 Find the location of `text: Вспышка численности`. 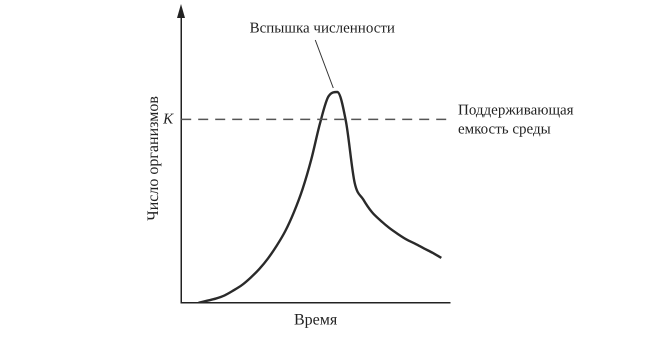

text: Вспышка численности is located at coordinates (322, 28).